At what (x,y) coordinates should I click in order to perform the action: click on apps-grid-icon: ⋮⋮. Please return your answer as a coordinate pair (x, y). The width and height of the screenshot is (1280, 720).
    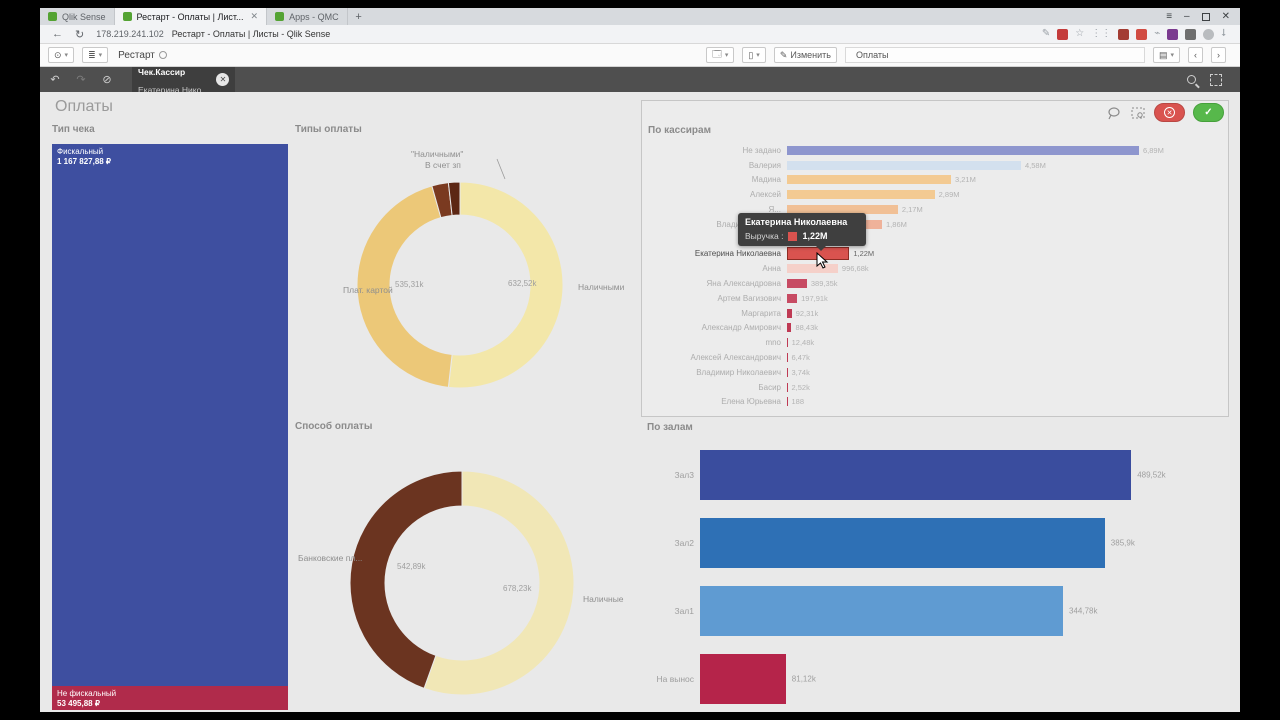
    Looking at the image, I should click on (1101, 33).